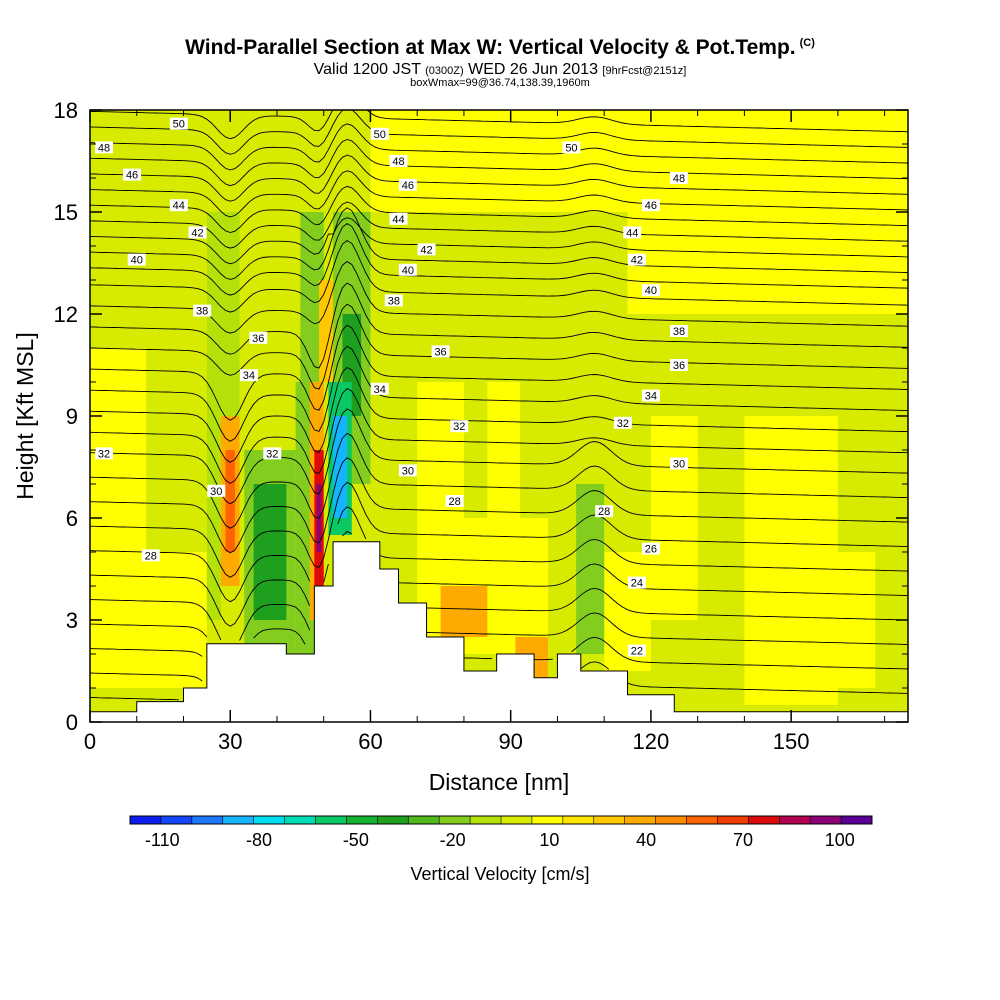 The height and width of the screenshot is (1000, 1000). I want to click on colorbar-tick-label: 100, so click(840, 840).